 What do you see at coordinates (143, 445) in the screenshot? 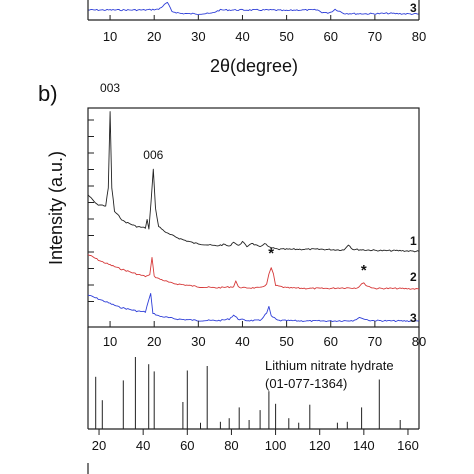
I see `panel-reference-x-tick-label: 40` at bounding box center [143, 445].